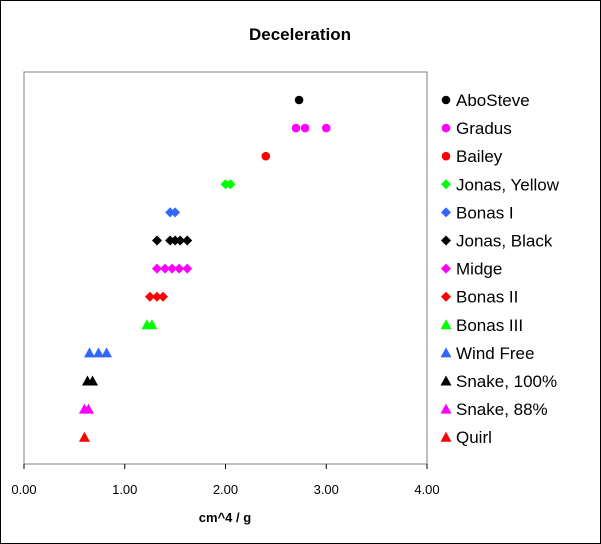  I want to click on x-tick-label: 1.00, so click(124, 489).